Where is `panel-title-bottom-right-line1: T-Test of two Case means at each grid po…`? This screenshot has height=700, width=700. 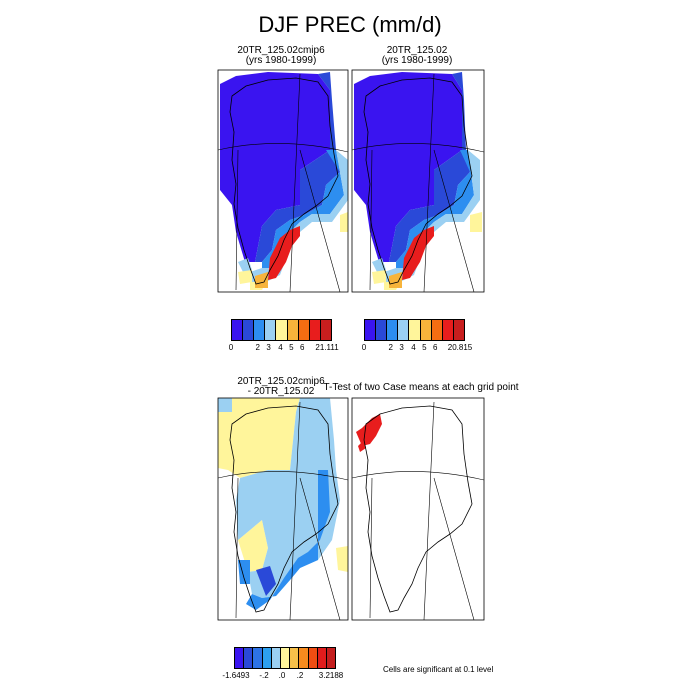
panel-title-bottom-right-line1: T-Test of two Case means at each grid po… is located at coordinates (421, 387).